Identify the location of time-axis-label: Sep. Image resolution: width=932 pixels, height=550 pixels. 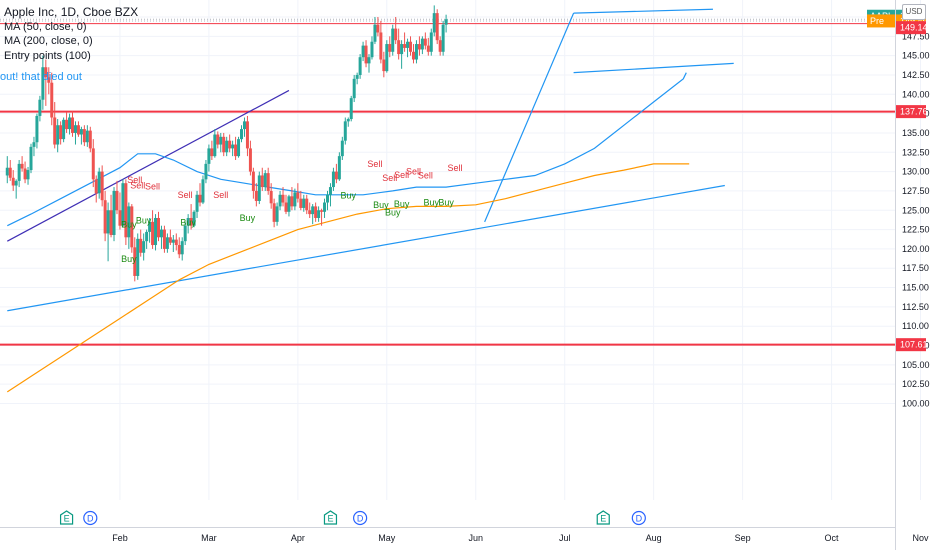
(743, 538).